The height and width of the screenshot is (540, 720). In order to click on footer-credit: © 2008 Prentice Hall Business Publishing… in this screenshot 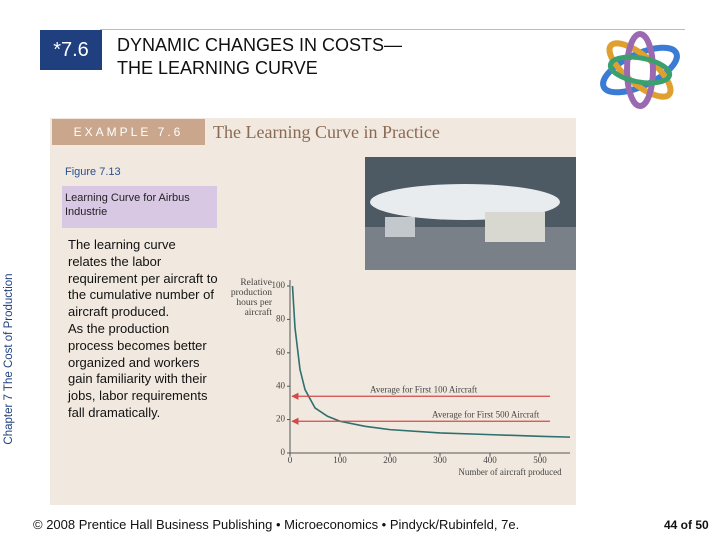, I will do `click(276, 524)`.